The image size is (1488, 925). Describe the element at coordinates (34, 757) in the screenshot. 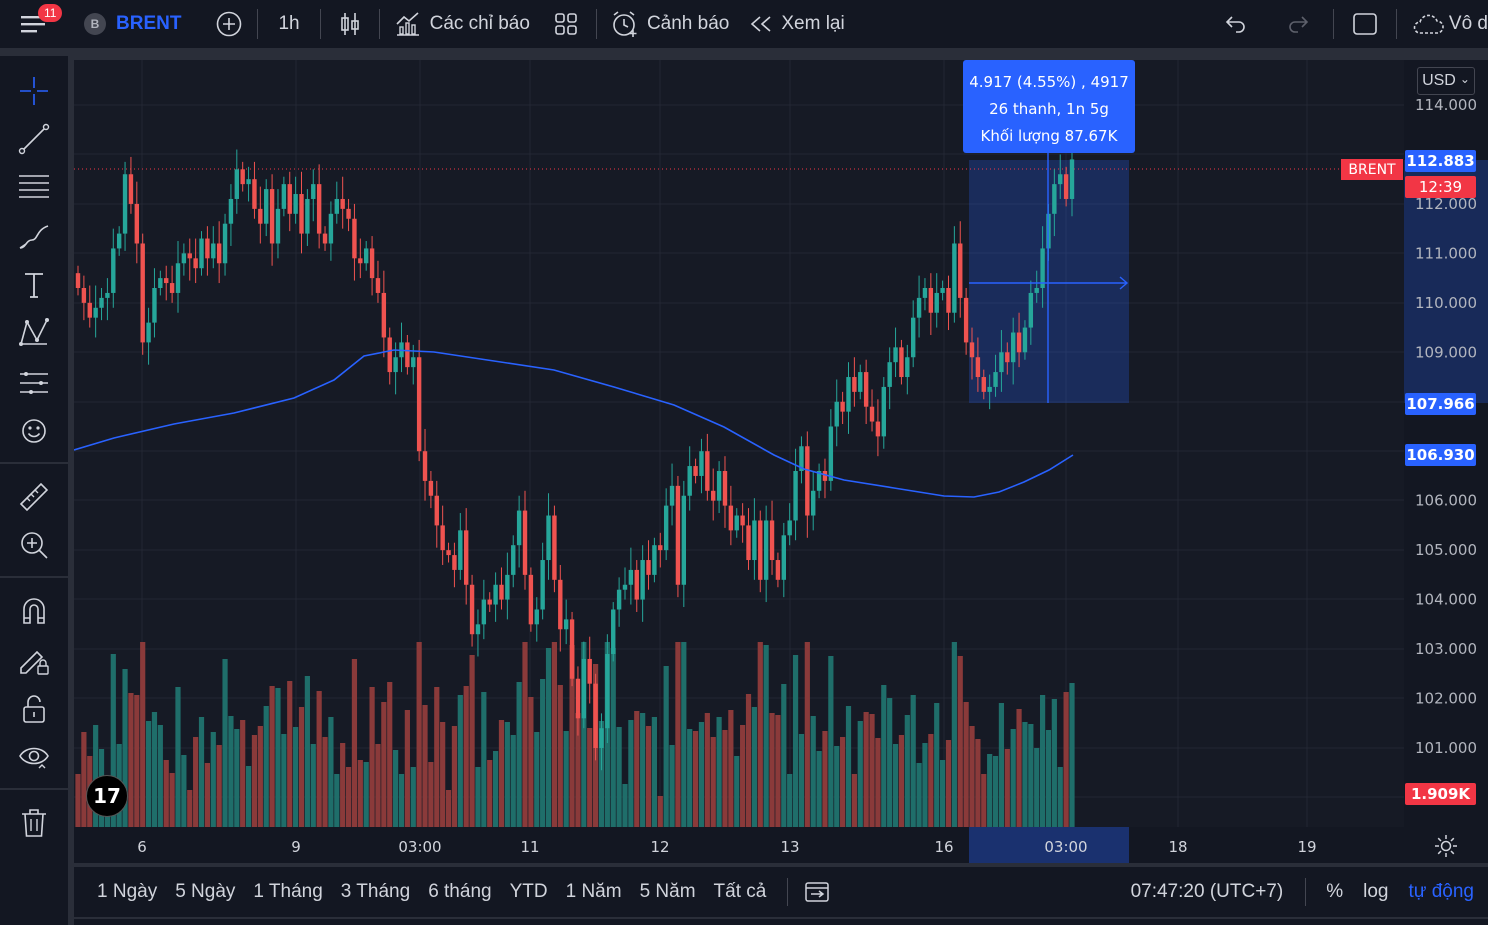

I see `hide-drawings-tool` at that location.